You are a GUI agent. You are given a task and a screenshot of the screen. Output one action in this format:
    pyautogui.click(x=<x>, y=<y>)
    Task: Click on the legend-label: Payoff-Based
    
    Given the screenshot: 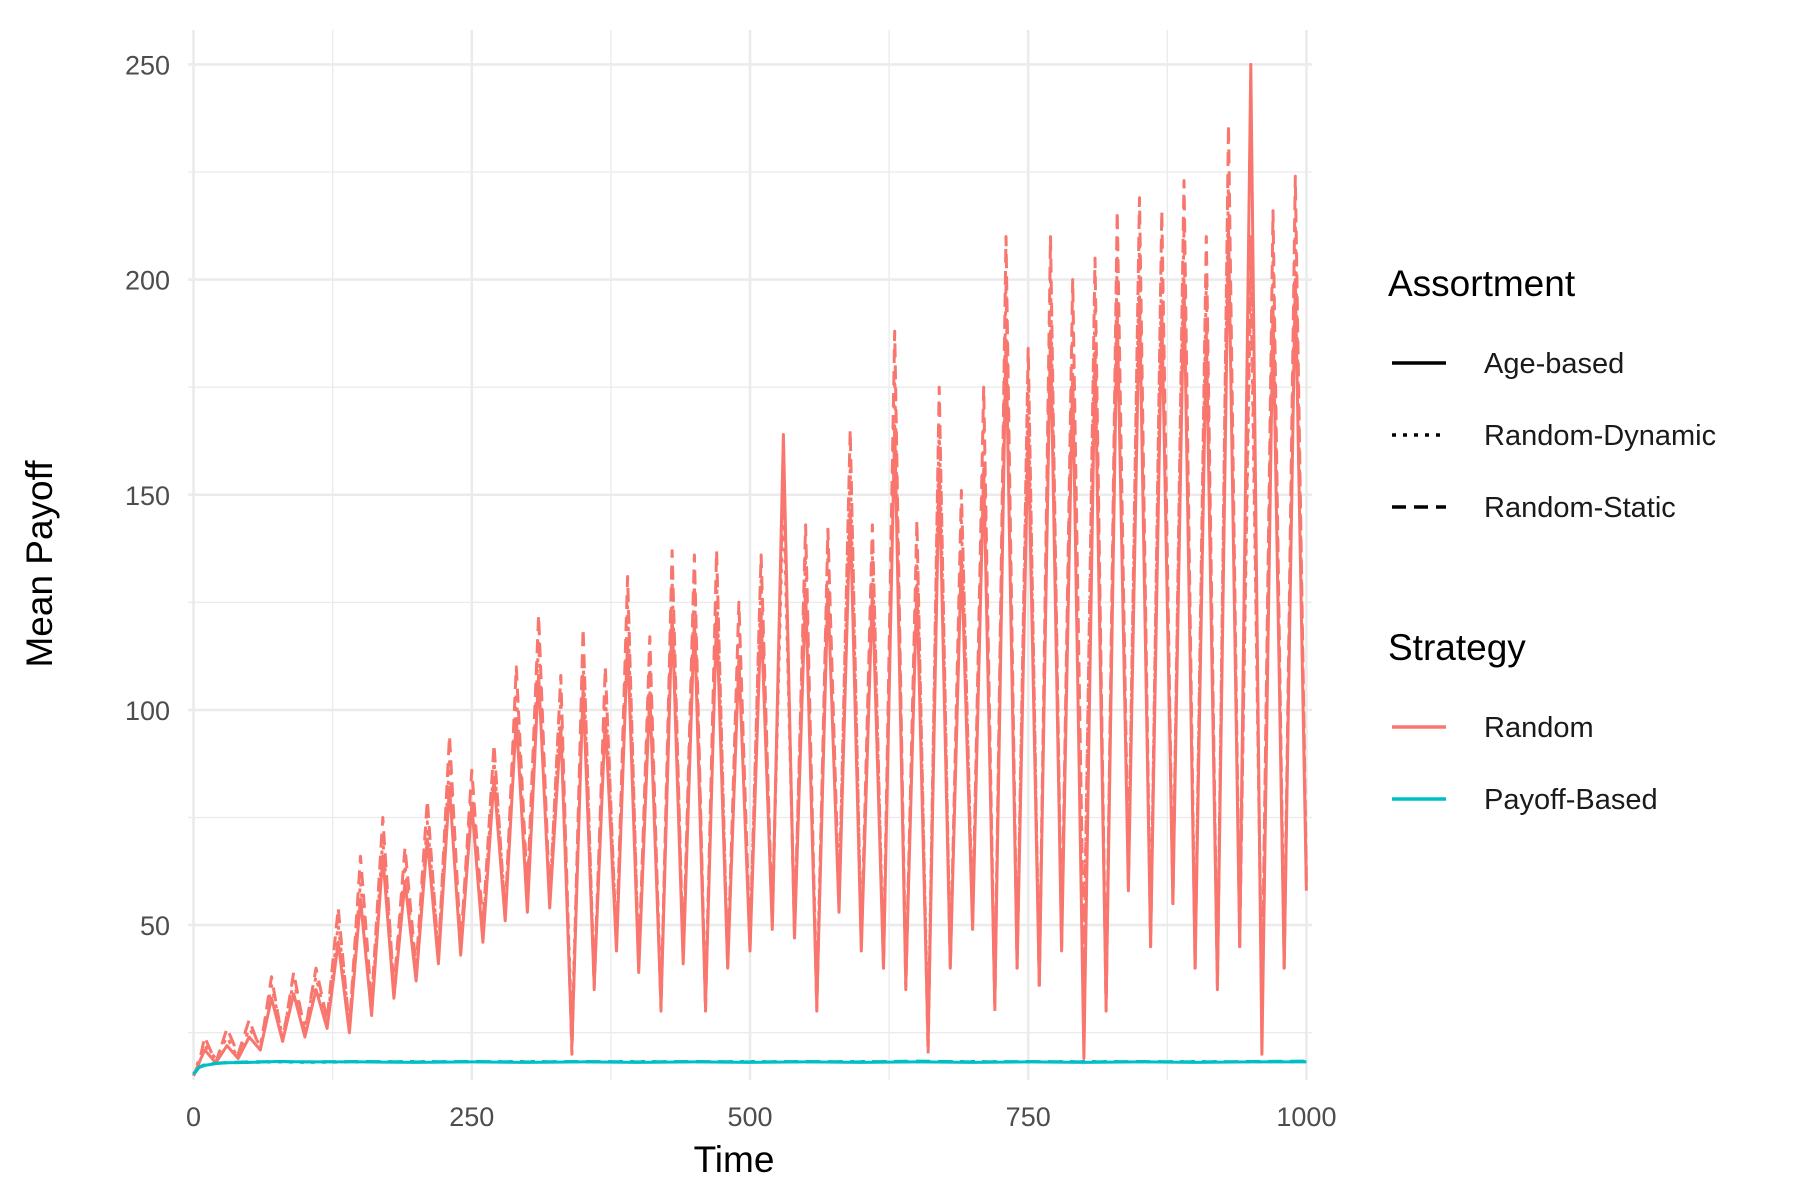 What is the action you would take?
    pyautogui.click(x=1571, y=800)
    